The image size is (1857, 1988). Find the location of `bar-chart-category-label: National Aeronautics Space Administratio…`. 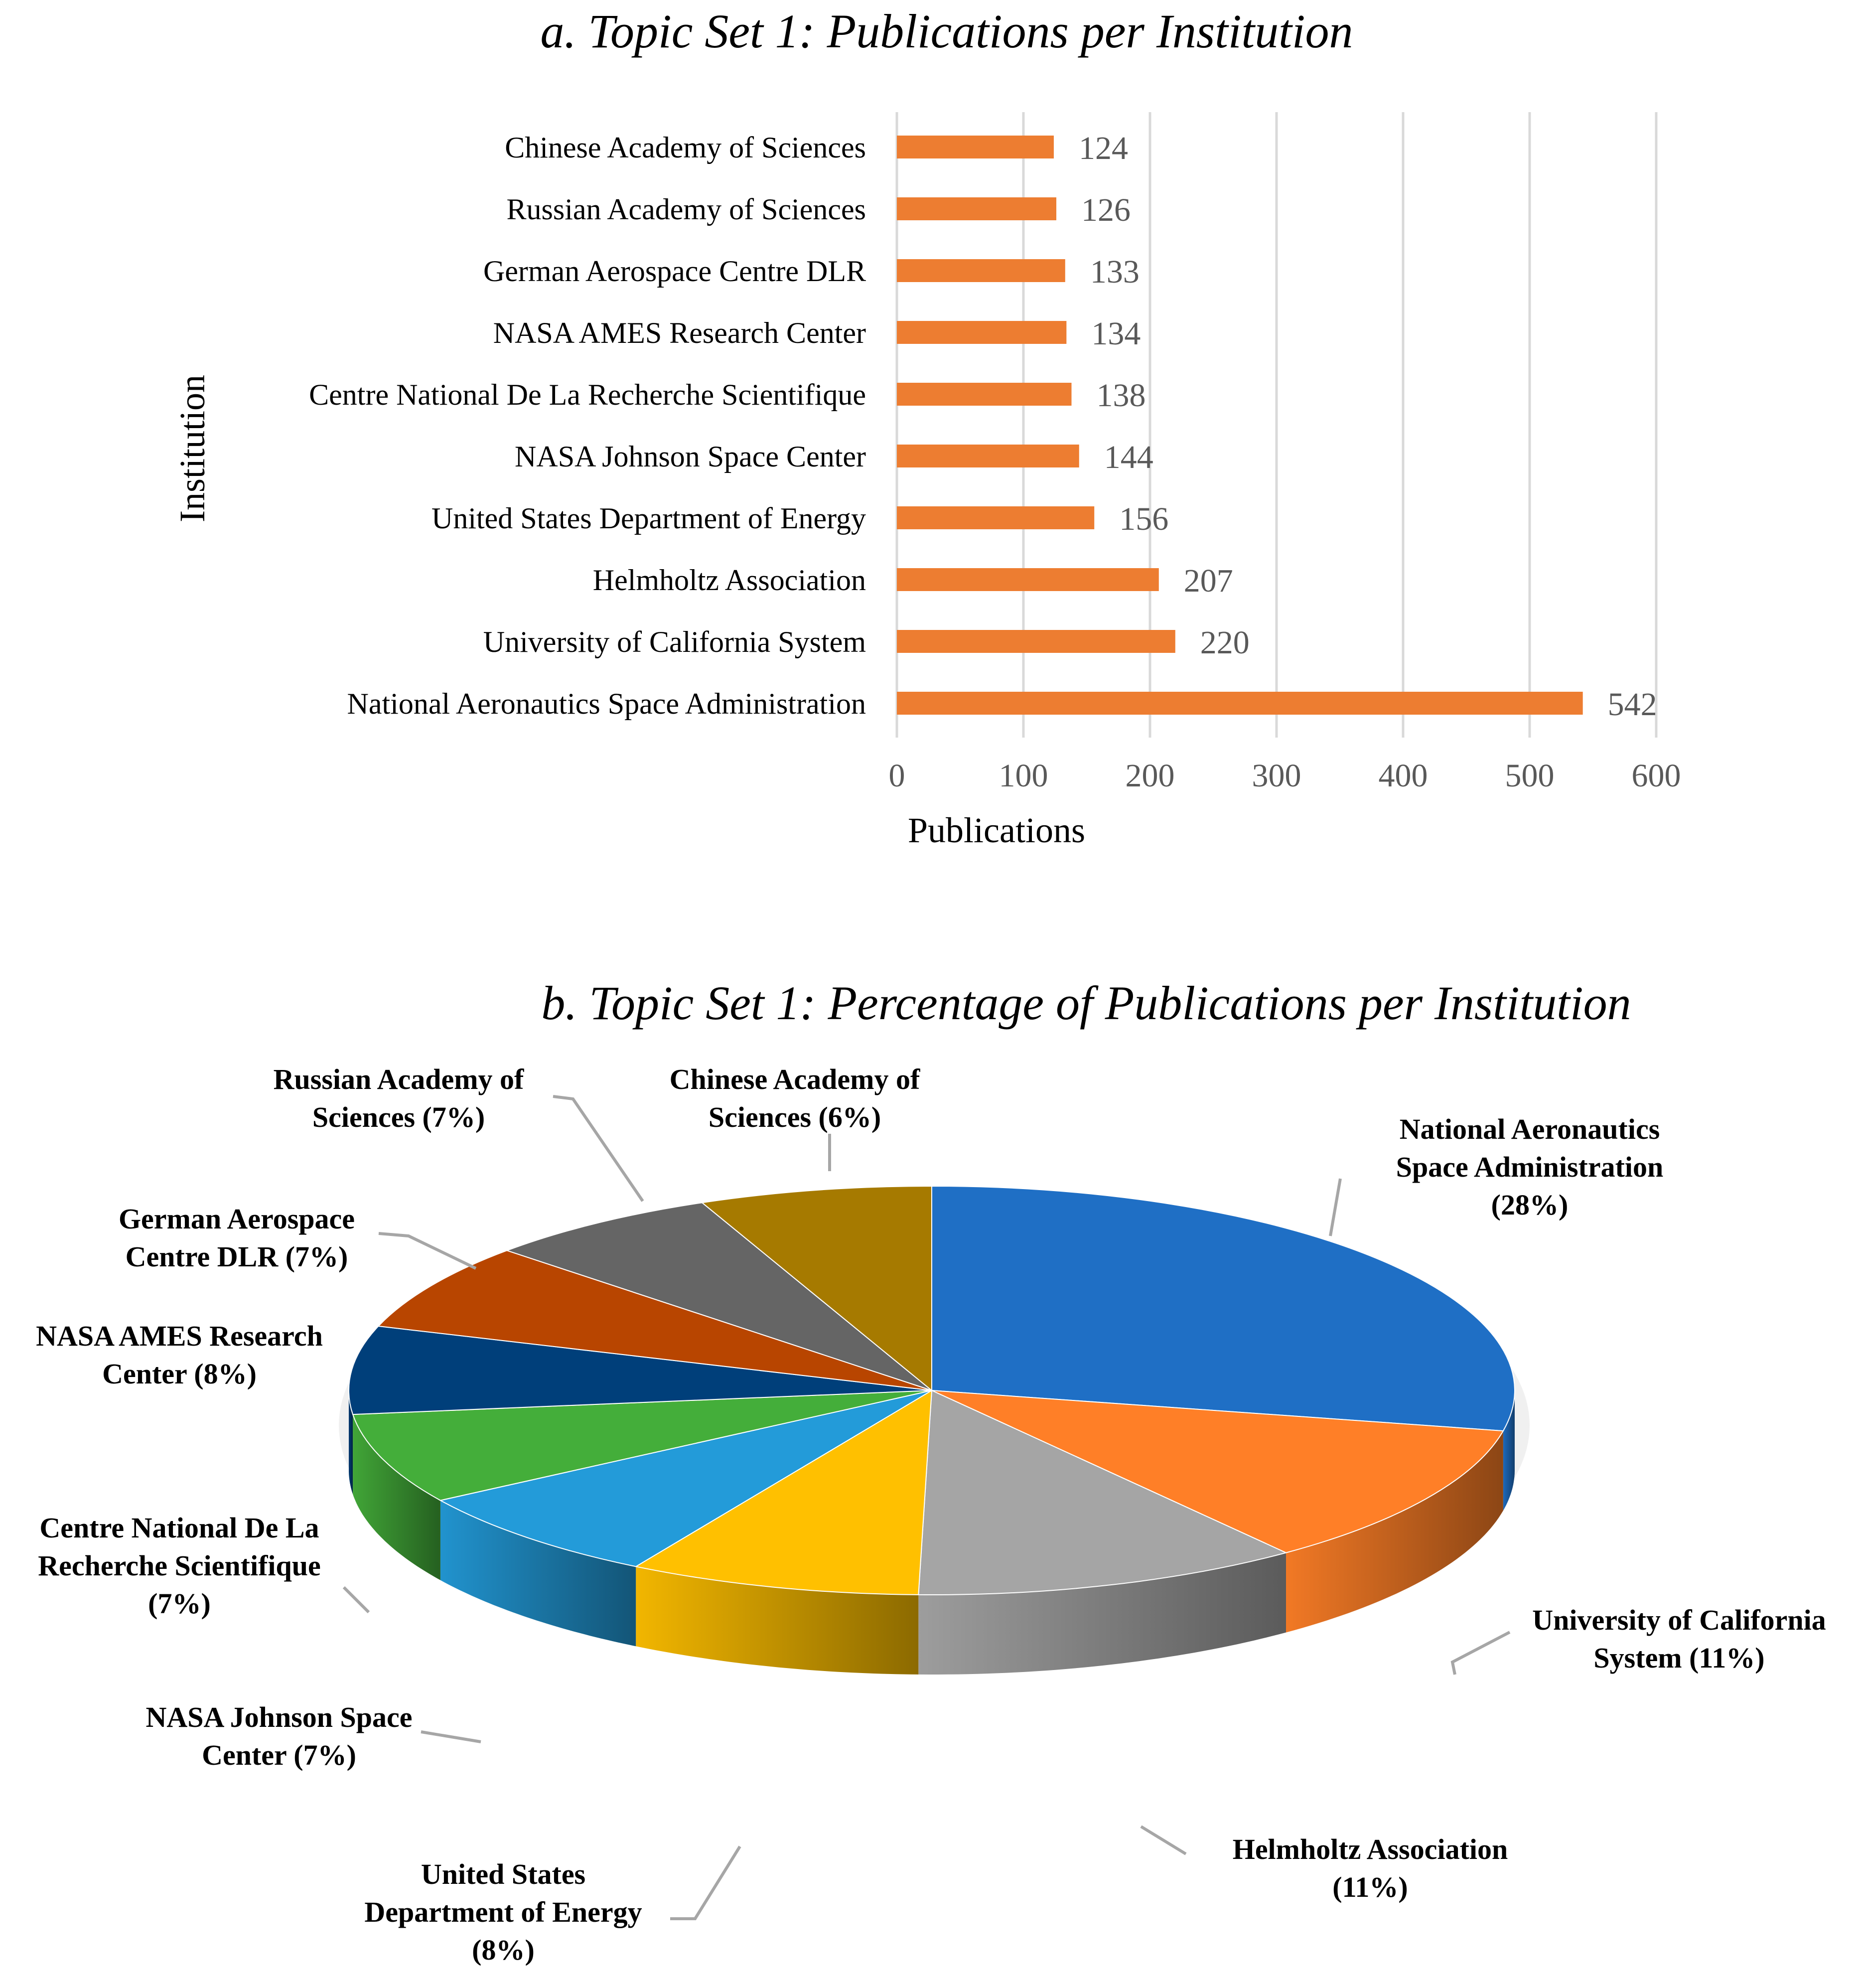

bar-chart-category-label: National Aeronautics Space Administratio… is located at coordinates (607, 703).